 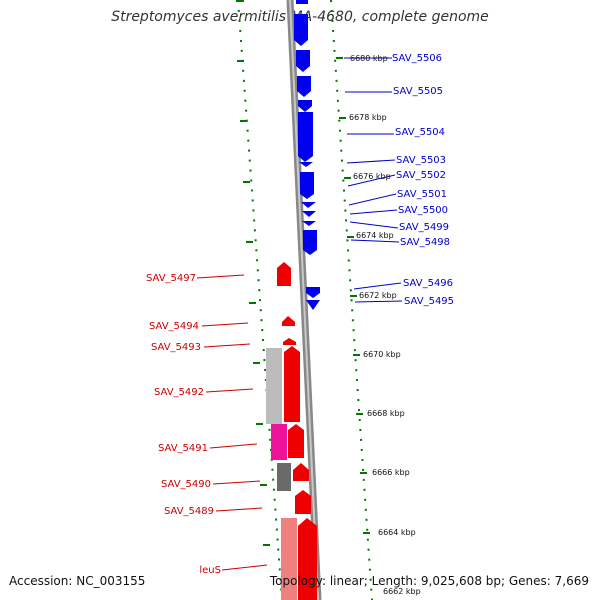 I want to click on forward-gene-fragment, so click(x=302, y=2).